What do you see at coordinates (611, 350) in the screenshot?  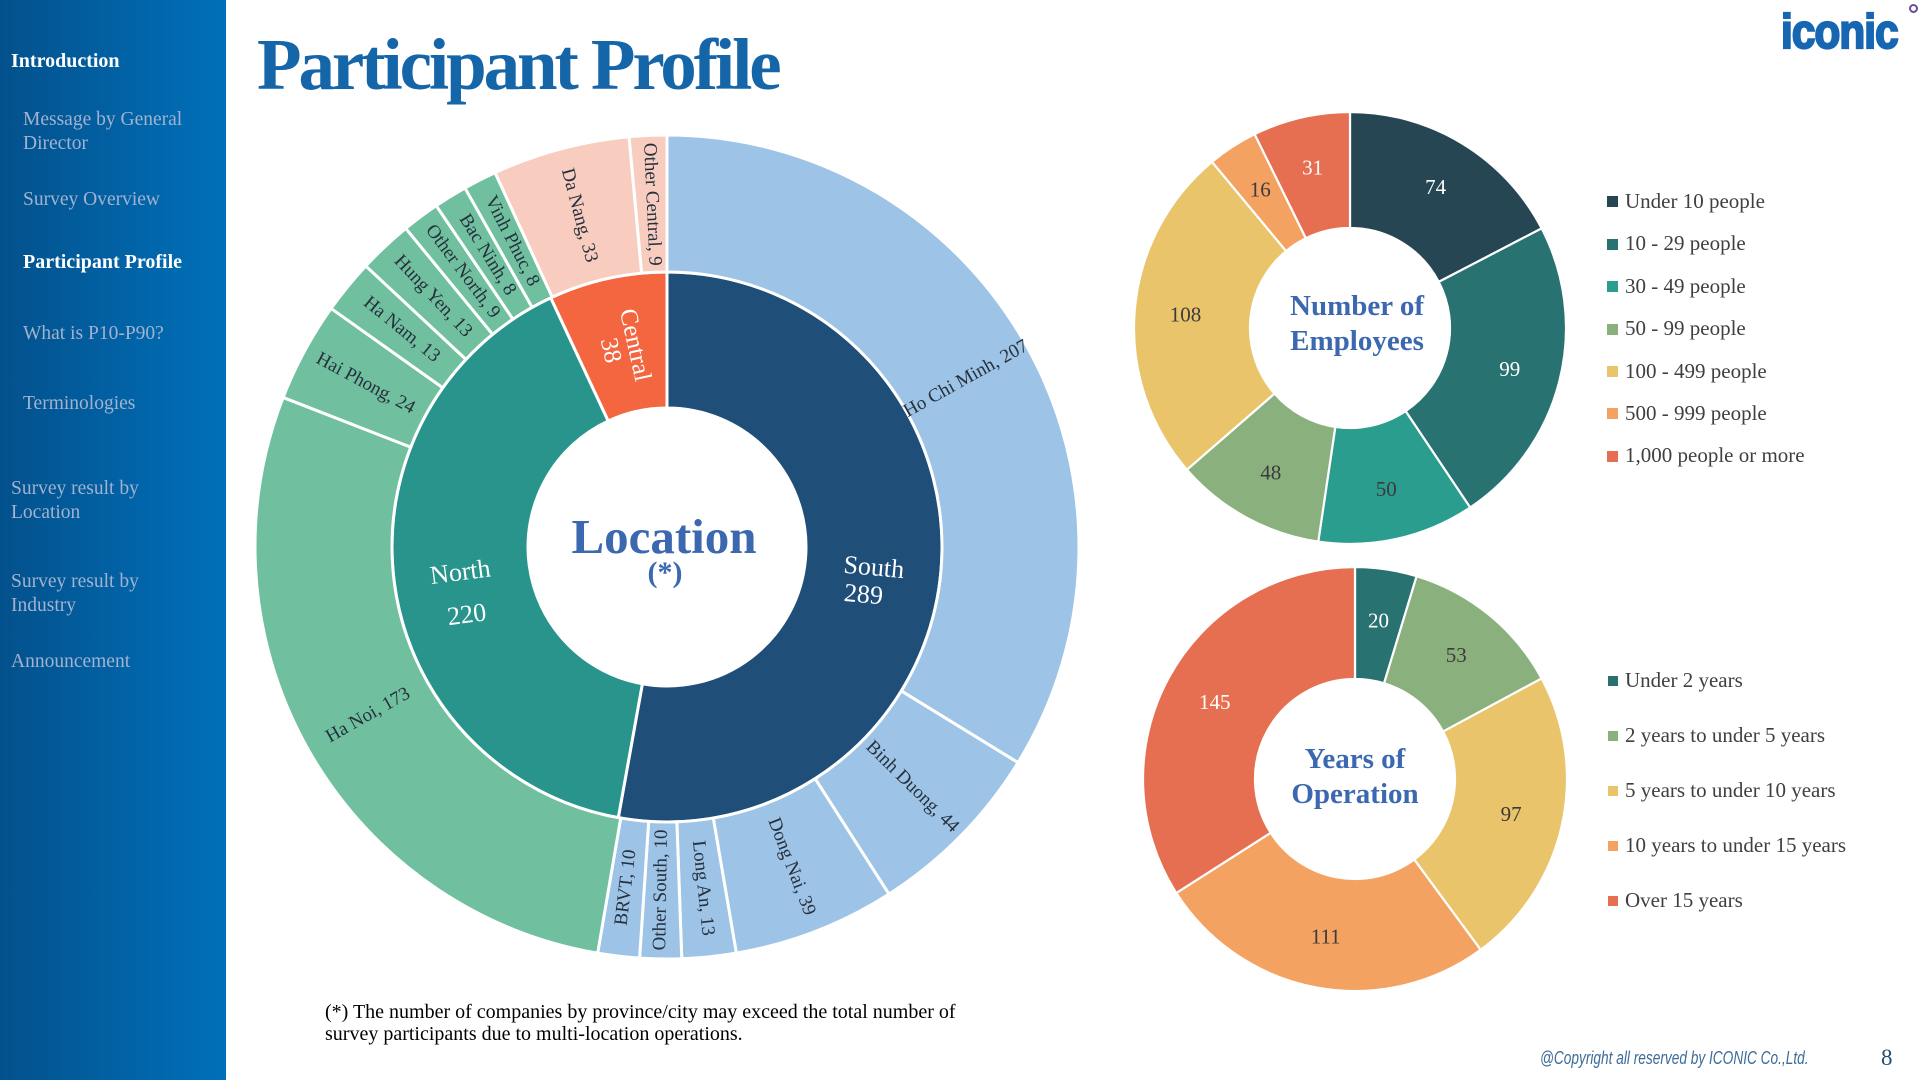 I see `svg-text: 38` at bounding box center [611, 350].